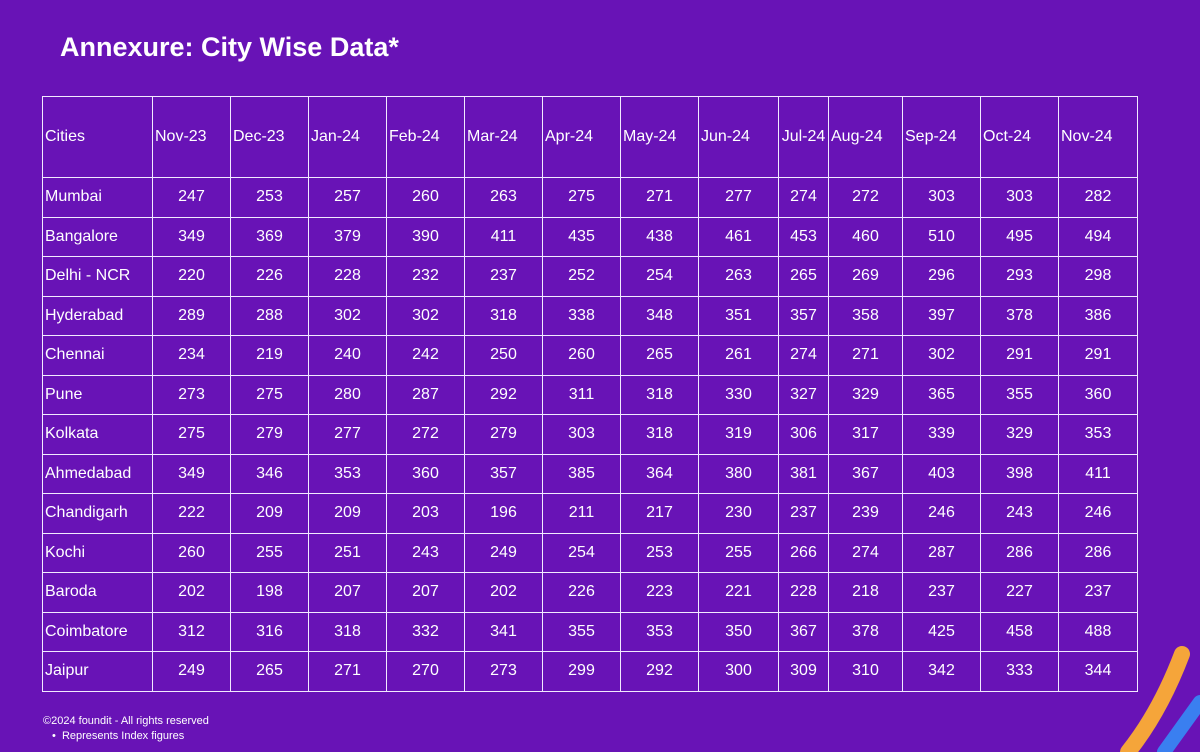 This screenshot has width=1200, height=752. I want to click on cell-value: 338, so click(581, 315).